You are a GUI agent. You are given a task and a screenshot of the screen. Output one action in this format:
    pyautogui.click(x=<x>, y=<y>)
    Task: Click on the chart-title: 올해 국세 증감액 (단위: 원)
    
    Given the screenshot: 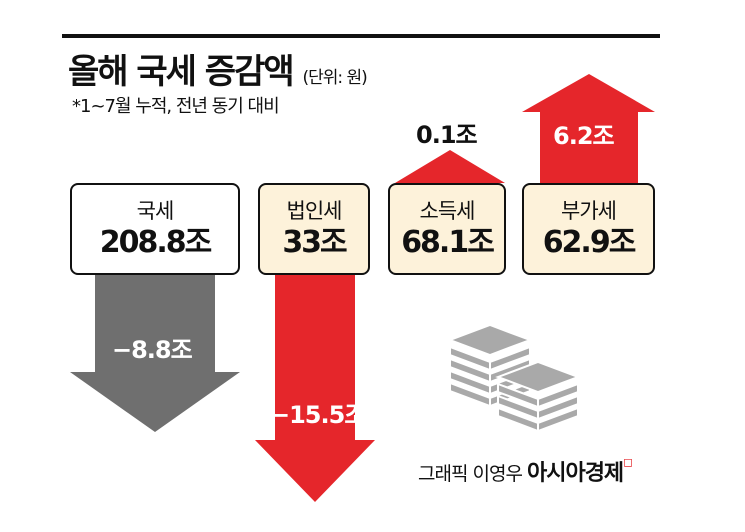 What is the action you would take?
    pyautogui.click(x=218, y=68)
    